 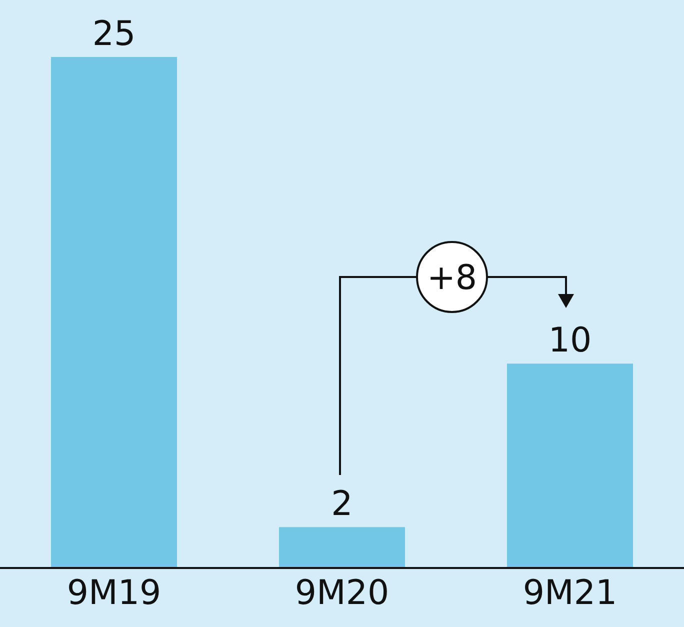 I want to click on data-label: 25, so click(x=114, y=34).